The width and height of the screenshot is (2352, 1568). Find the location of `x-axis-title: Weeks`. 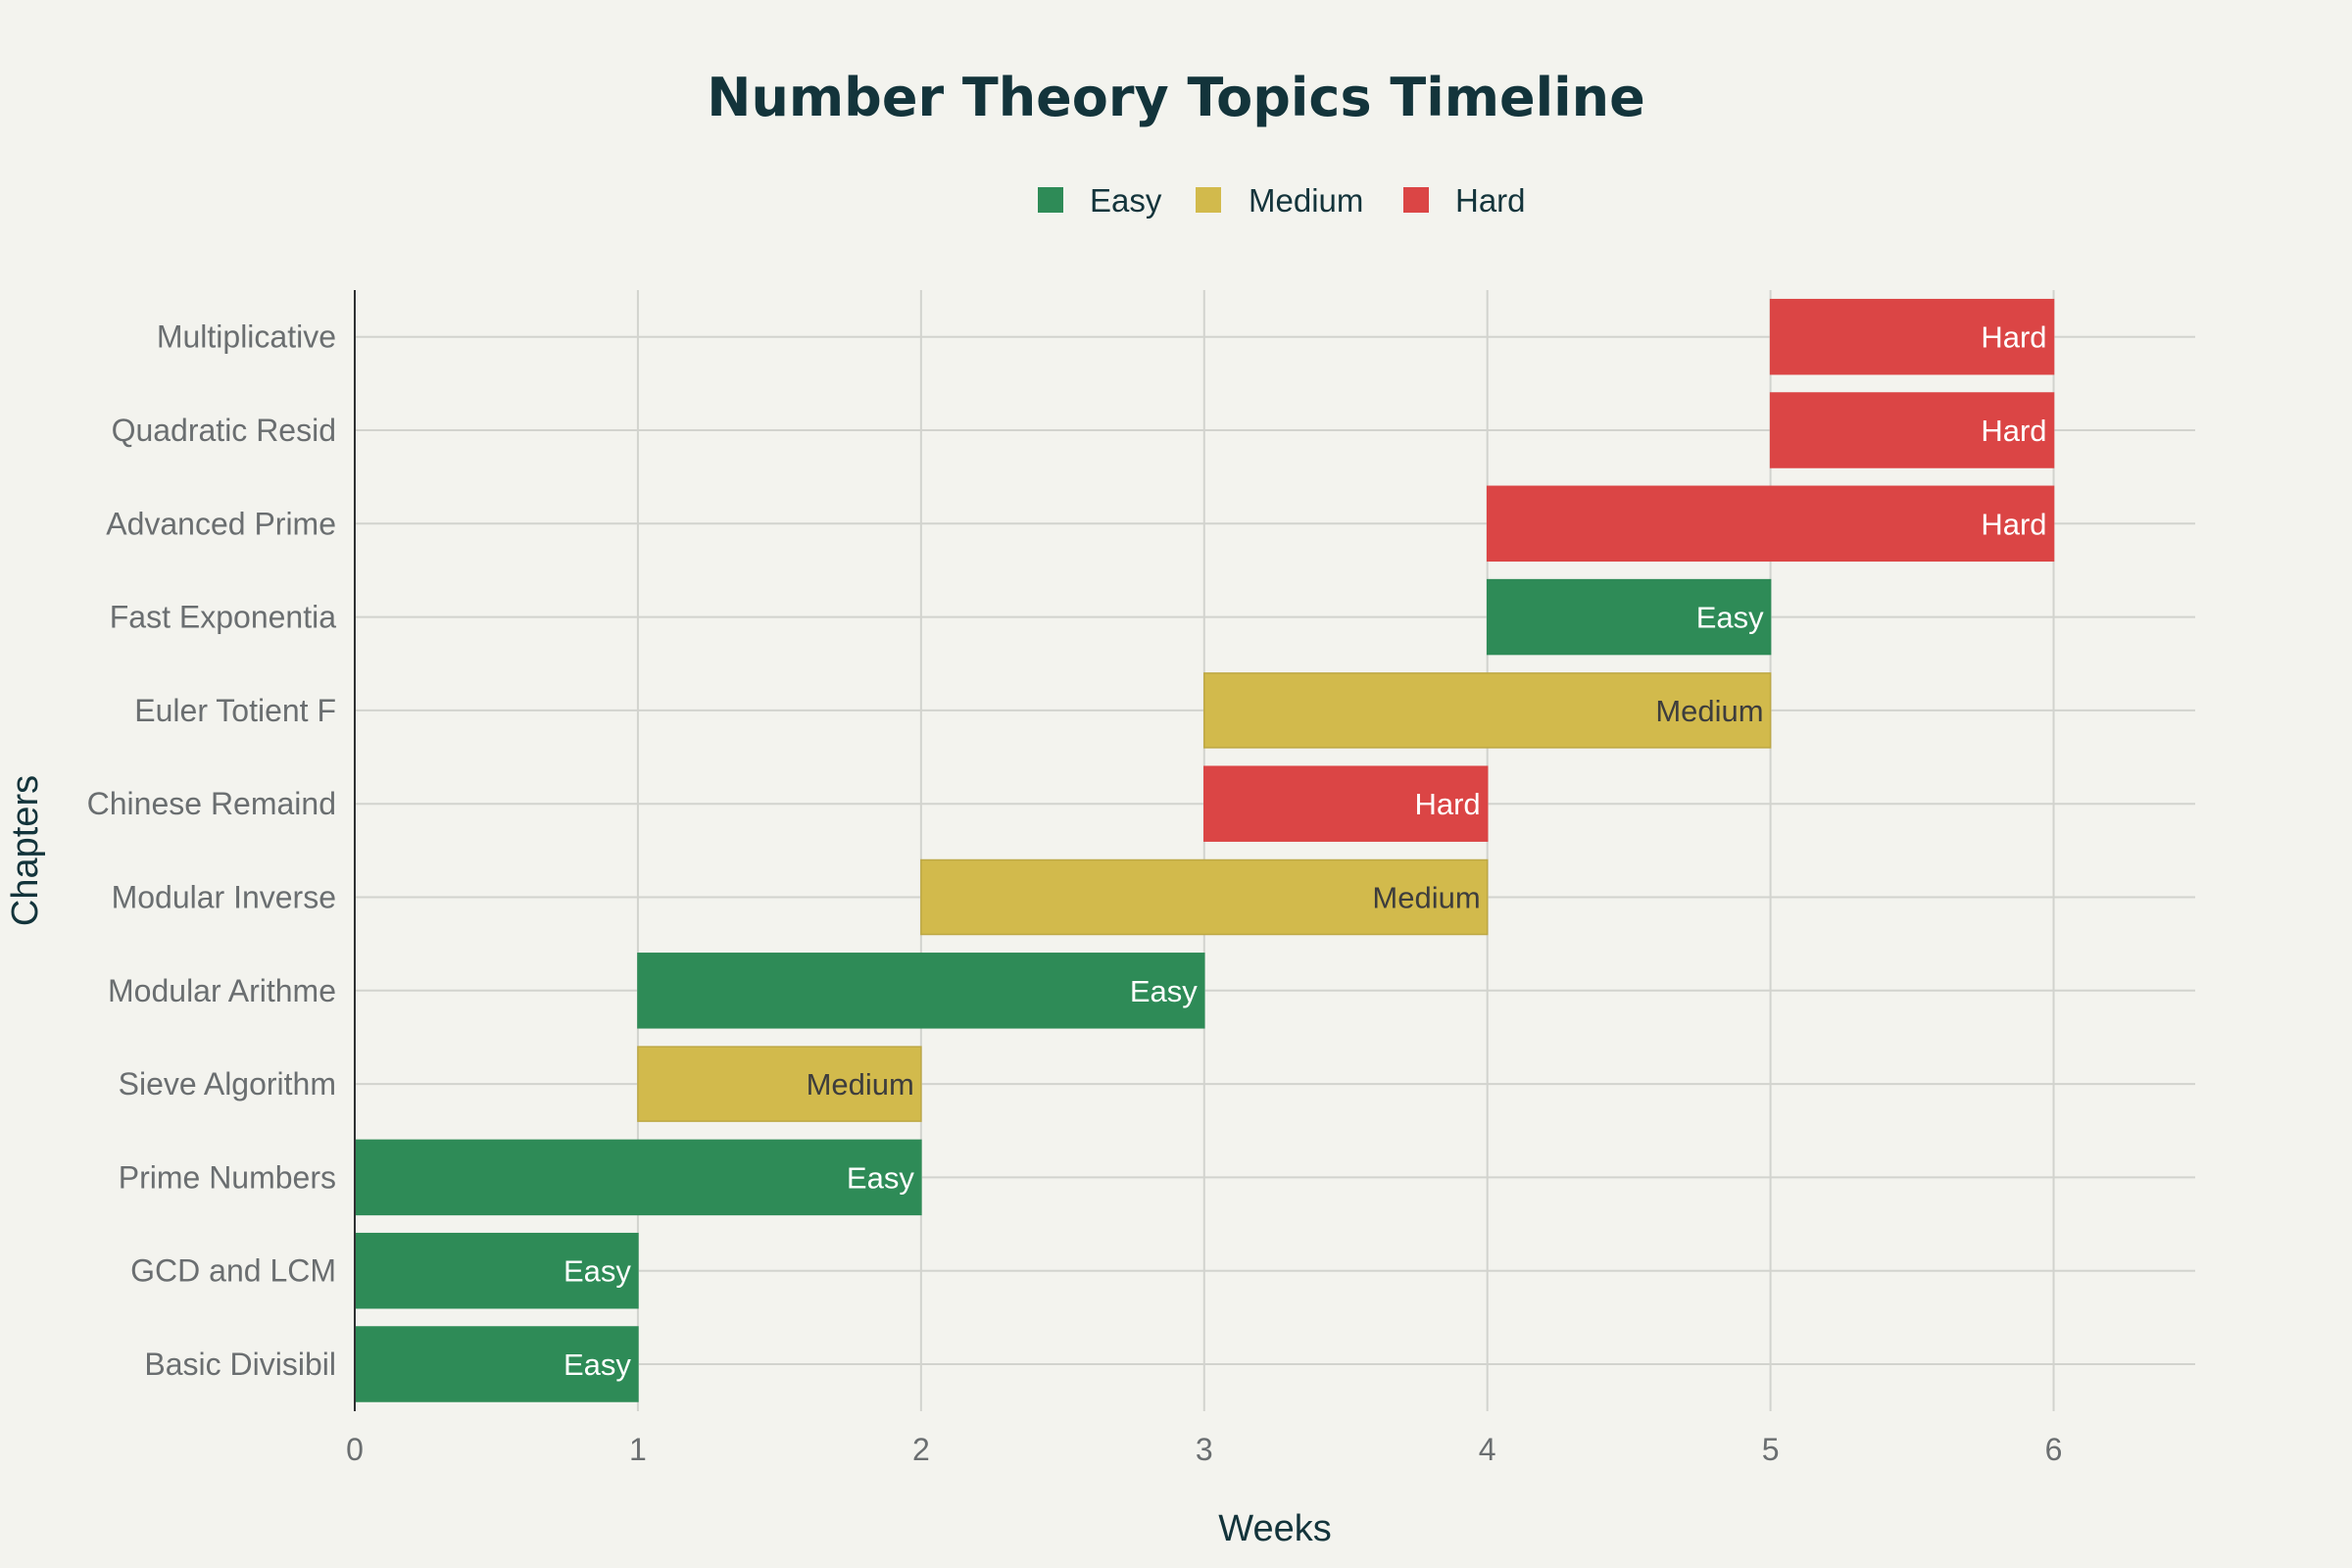

x-axis-title: Weeks is located at coordinates (1274, 1528).